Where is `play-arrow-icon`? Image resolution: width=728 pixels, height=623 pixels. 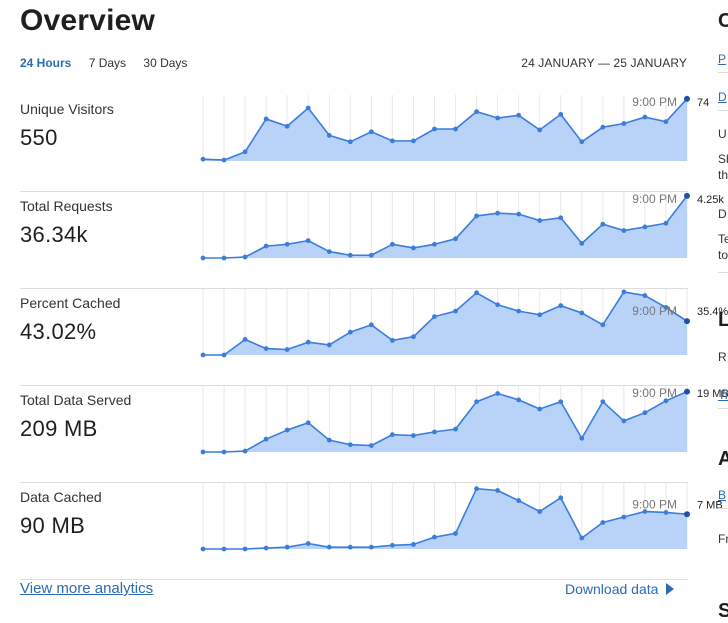
play-arrow-icon is located at coordinates (670, 589).